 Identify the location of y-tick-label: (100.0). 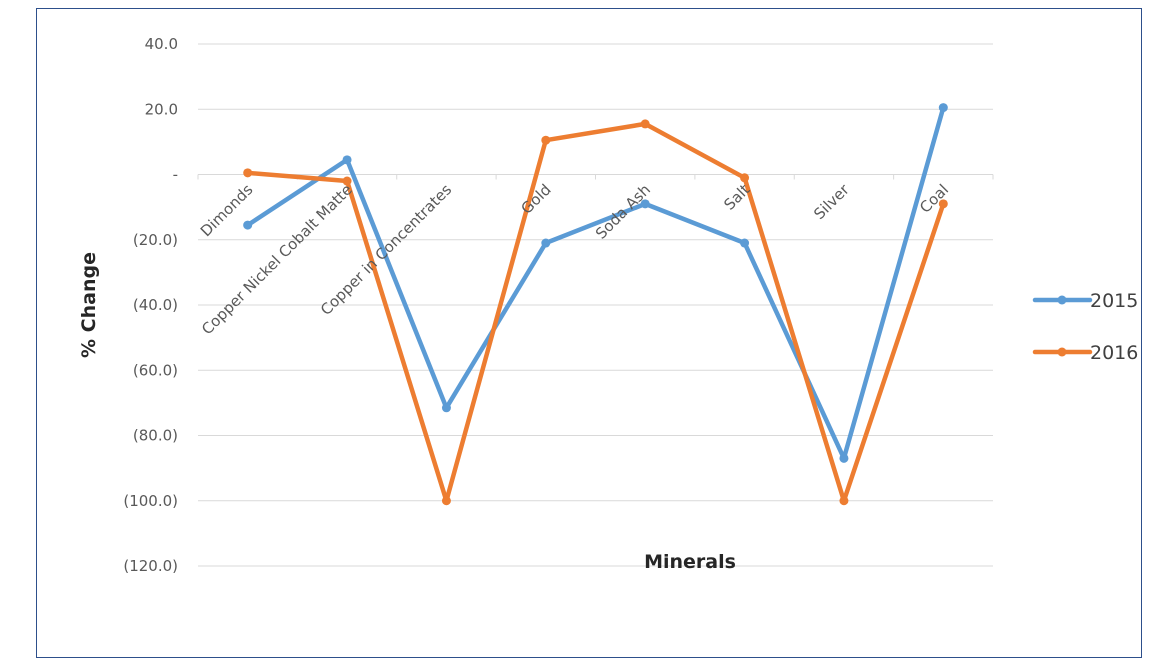
(150, 501).